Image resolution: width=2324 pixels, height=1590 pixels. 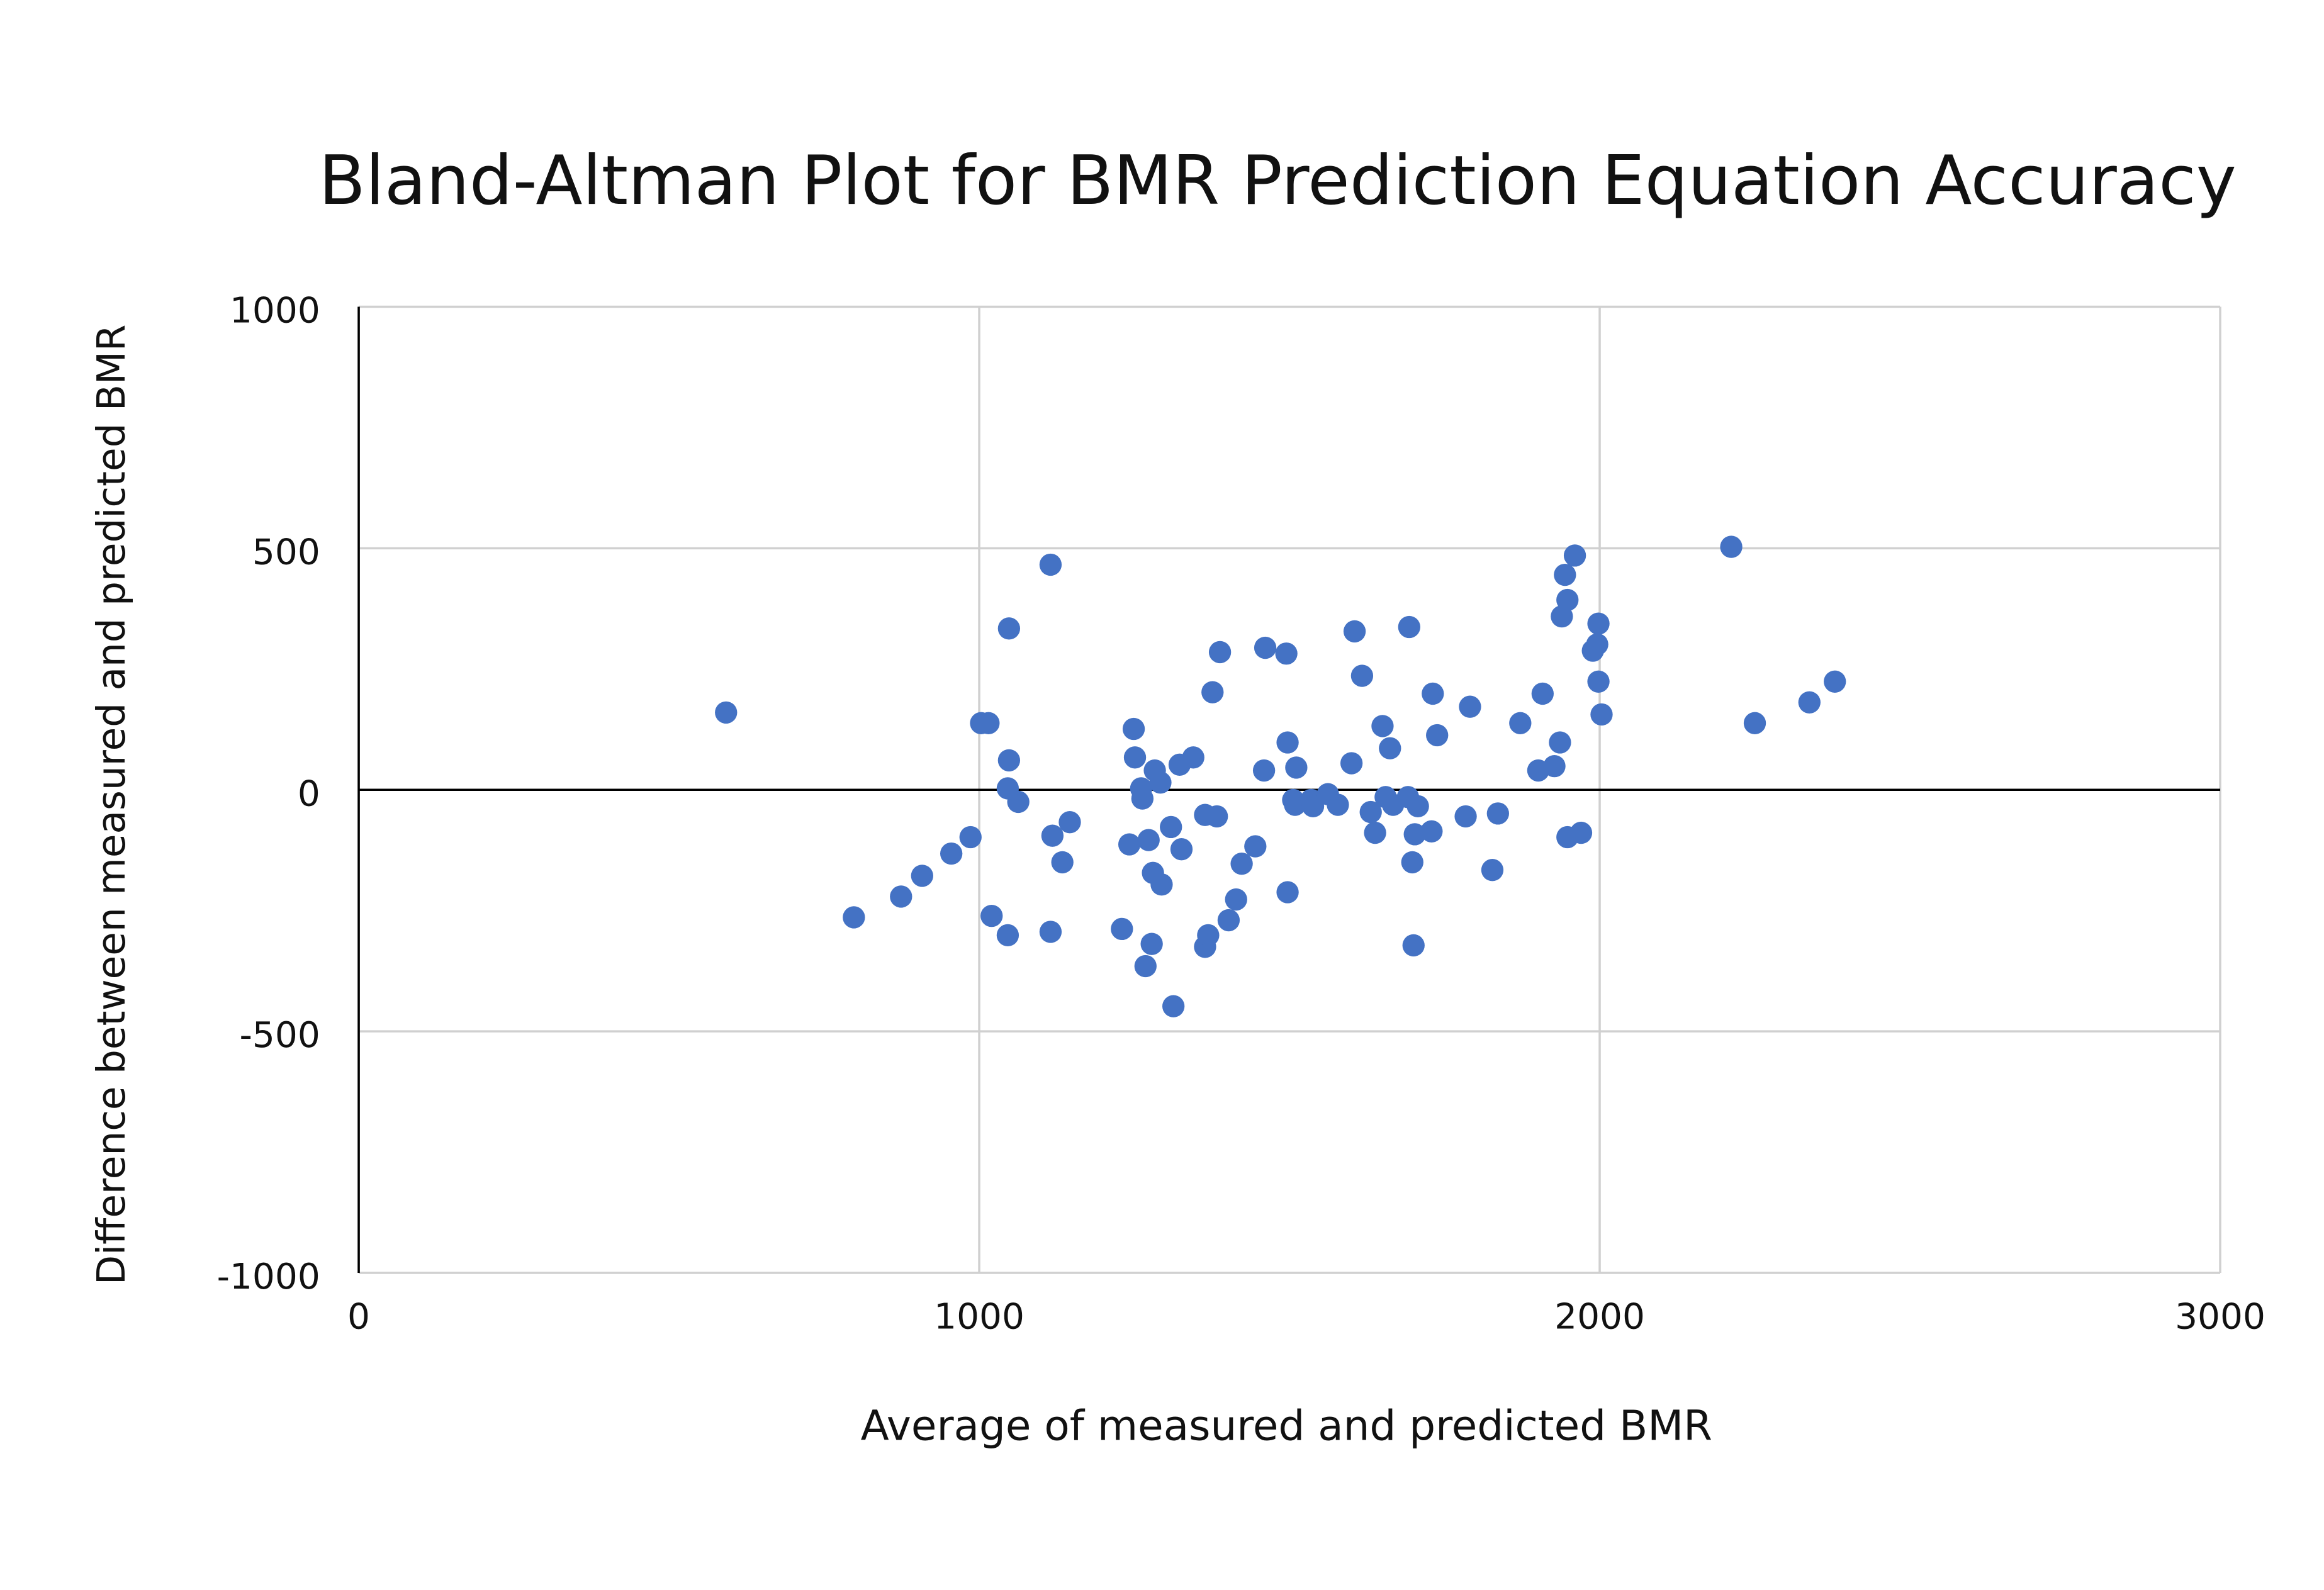 What do you see at coordinates (269, 1277) in the screenshot?
I see `y-tick-label: -1000` at bounding box center [269, 1277].